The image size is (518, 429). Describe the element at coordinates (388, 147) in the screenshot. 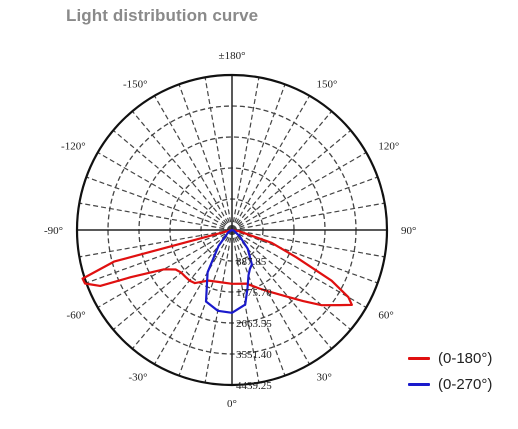

I see `angle-label-120: 120°` at that location.